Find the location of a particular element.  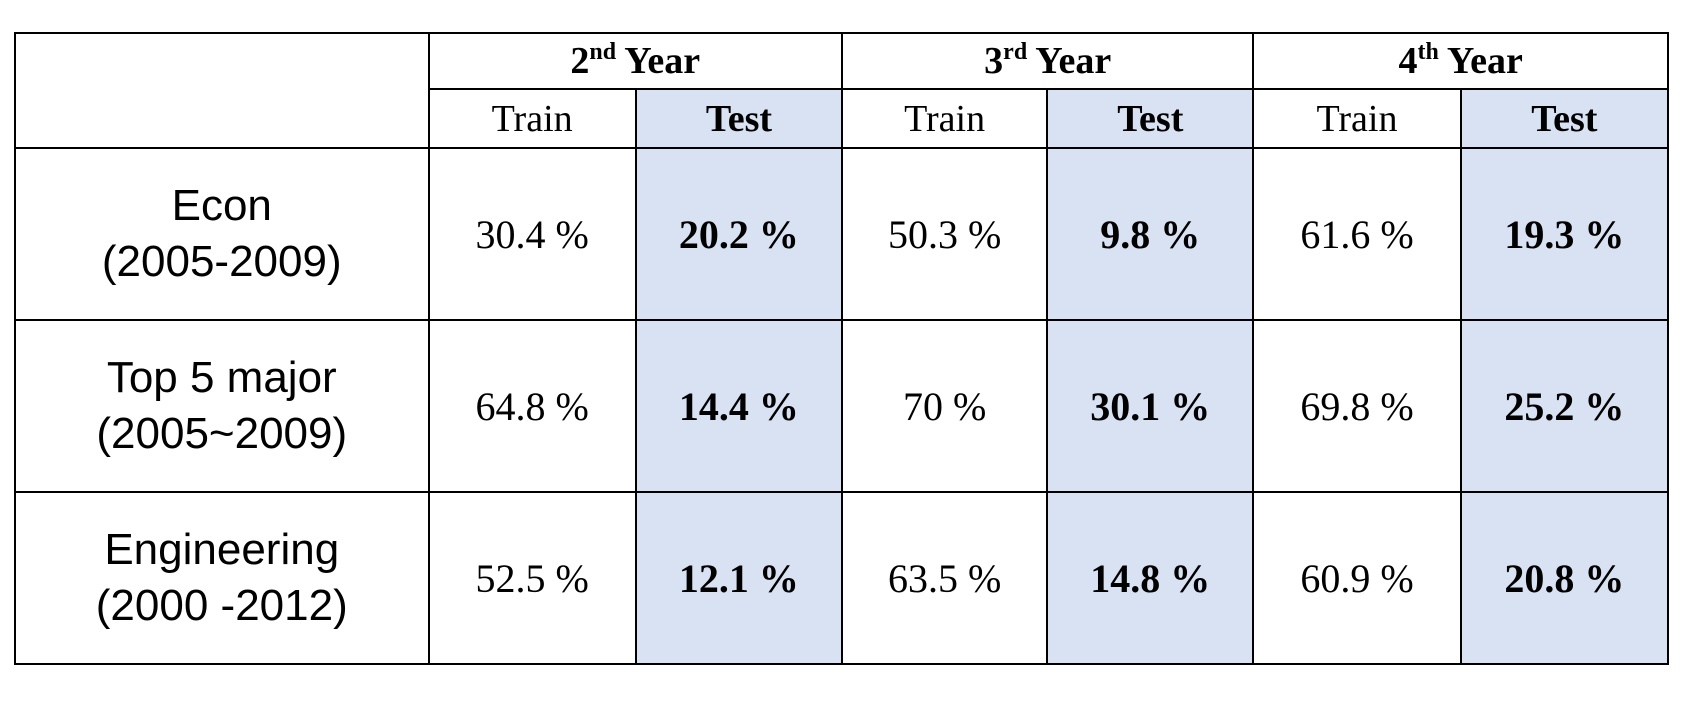

train-value: 60.9 % is located at coordinates (1357, 578).